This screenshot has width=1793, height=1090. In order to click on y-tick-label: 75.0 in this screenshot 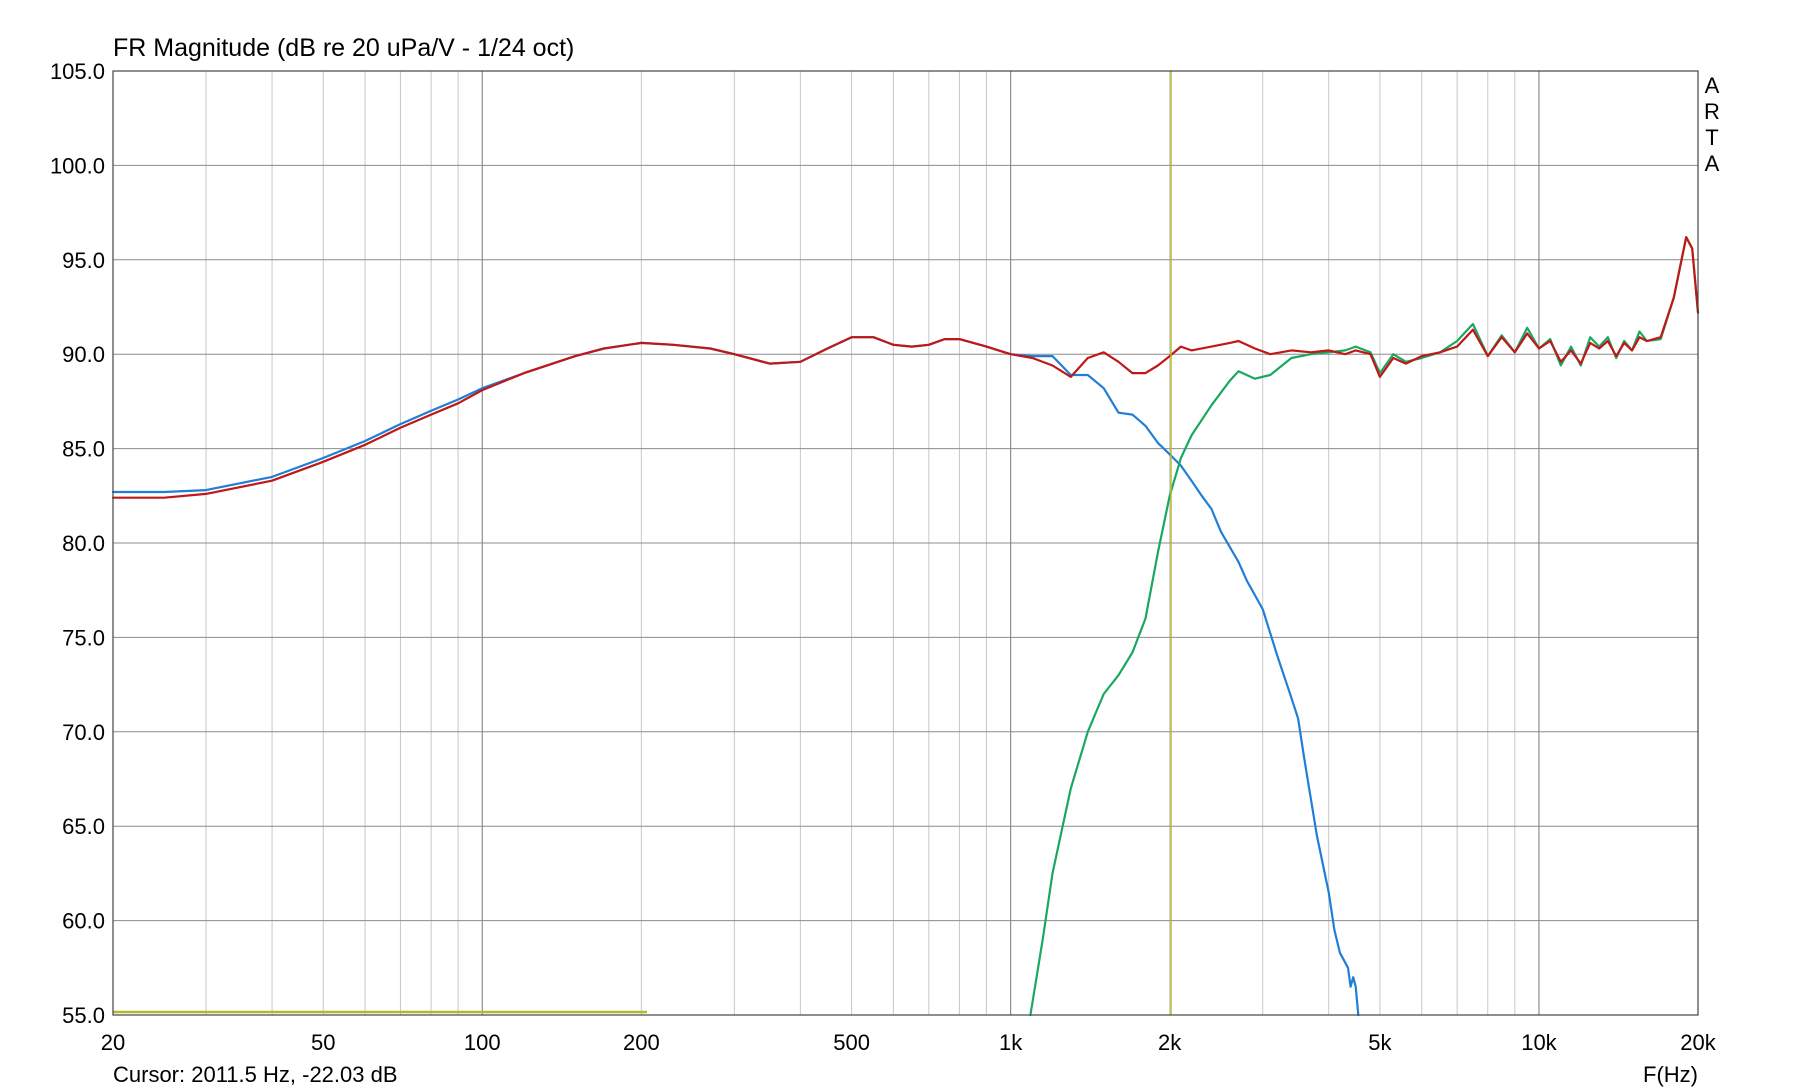, I will do `click(83, 637)`.